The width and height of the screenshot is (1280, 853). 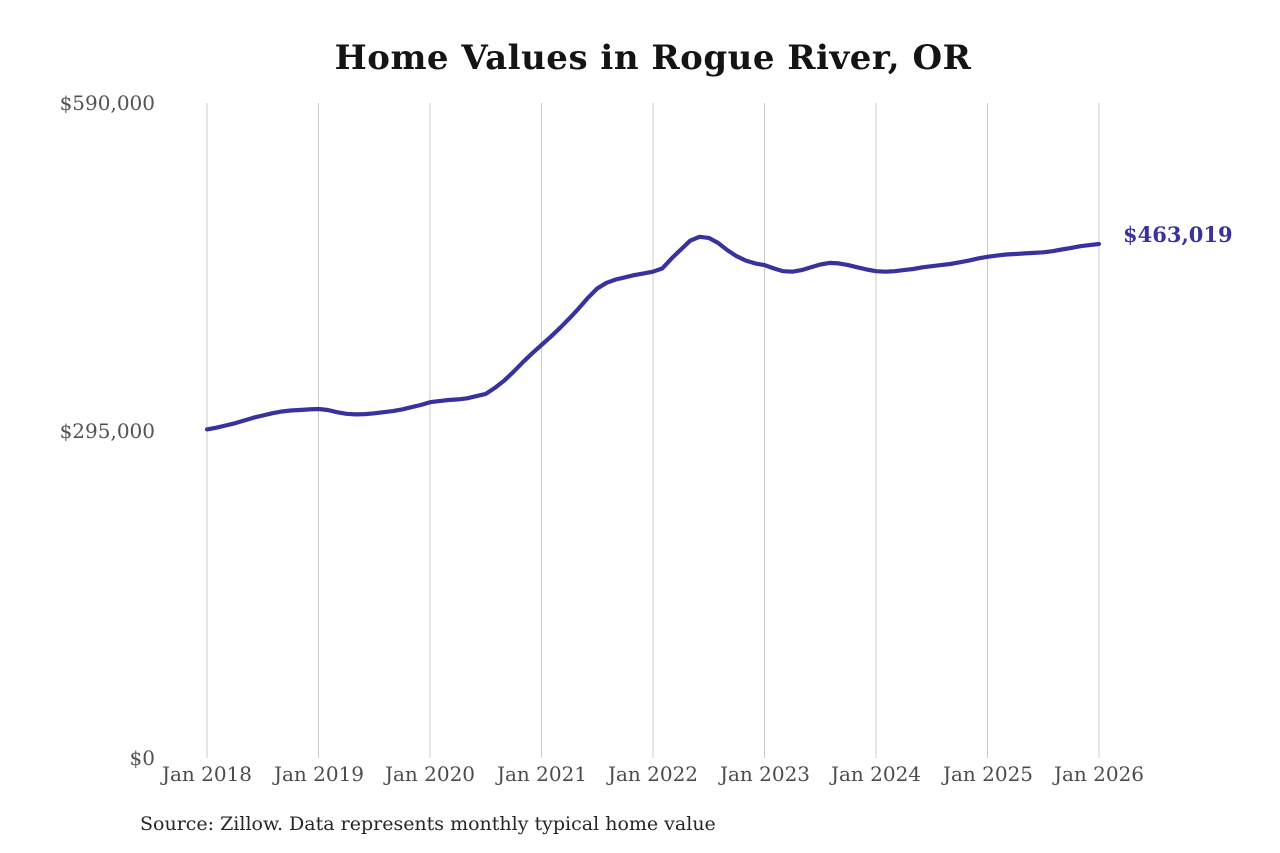 I want to click on y-axis-tick-label: $295,000, so click(x=107, y=431).